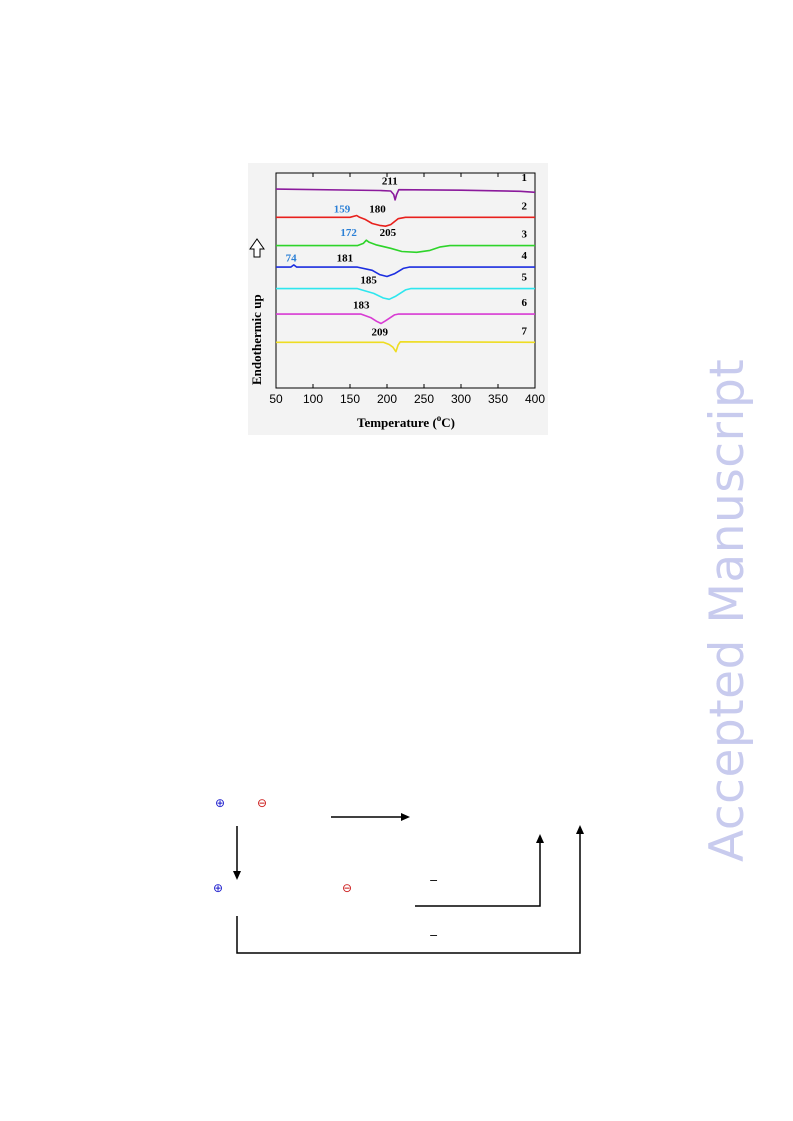  I want to click on connector-upper-path, so click(478, 874).